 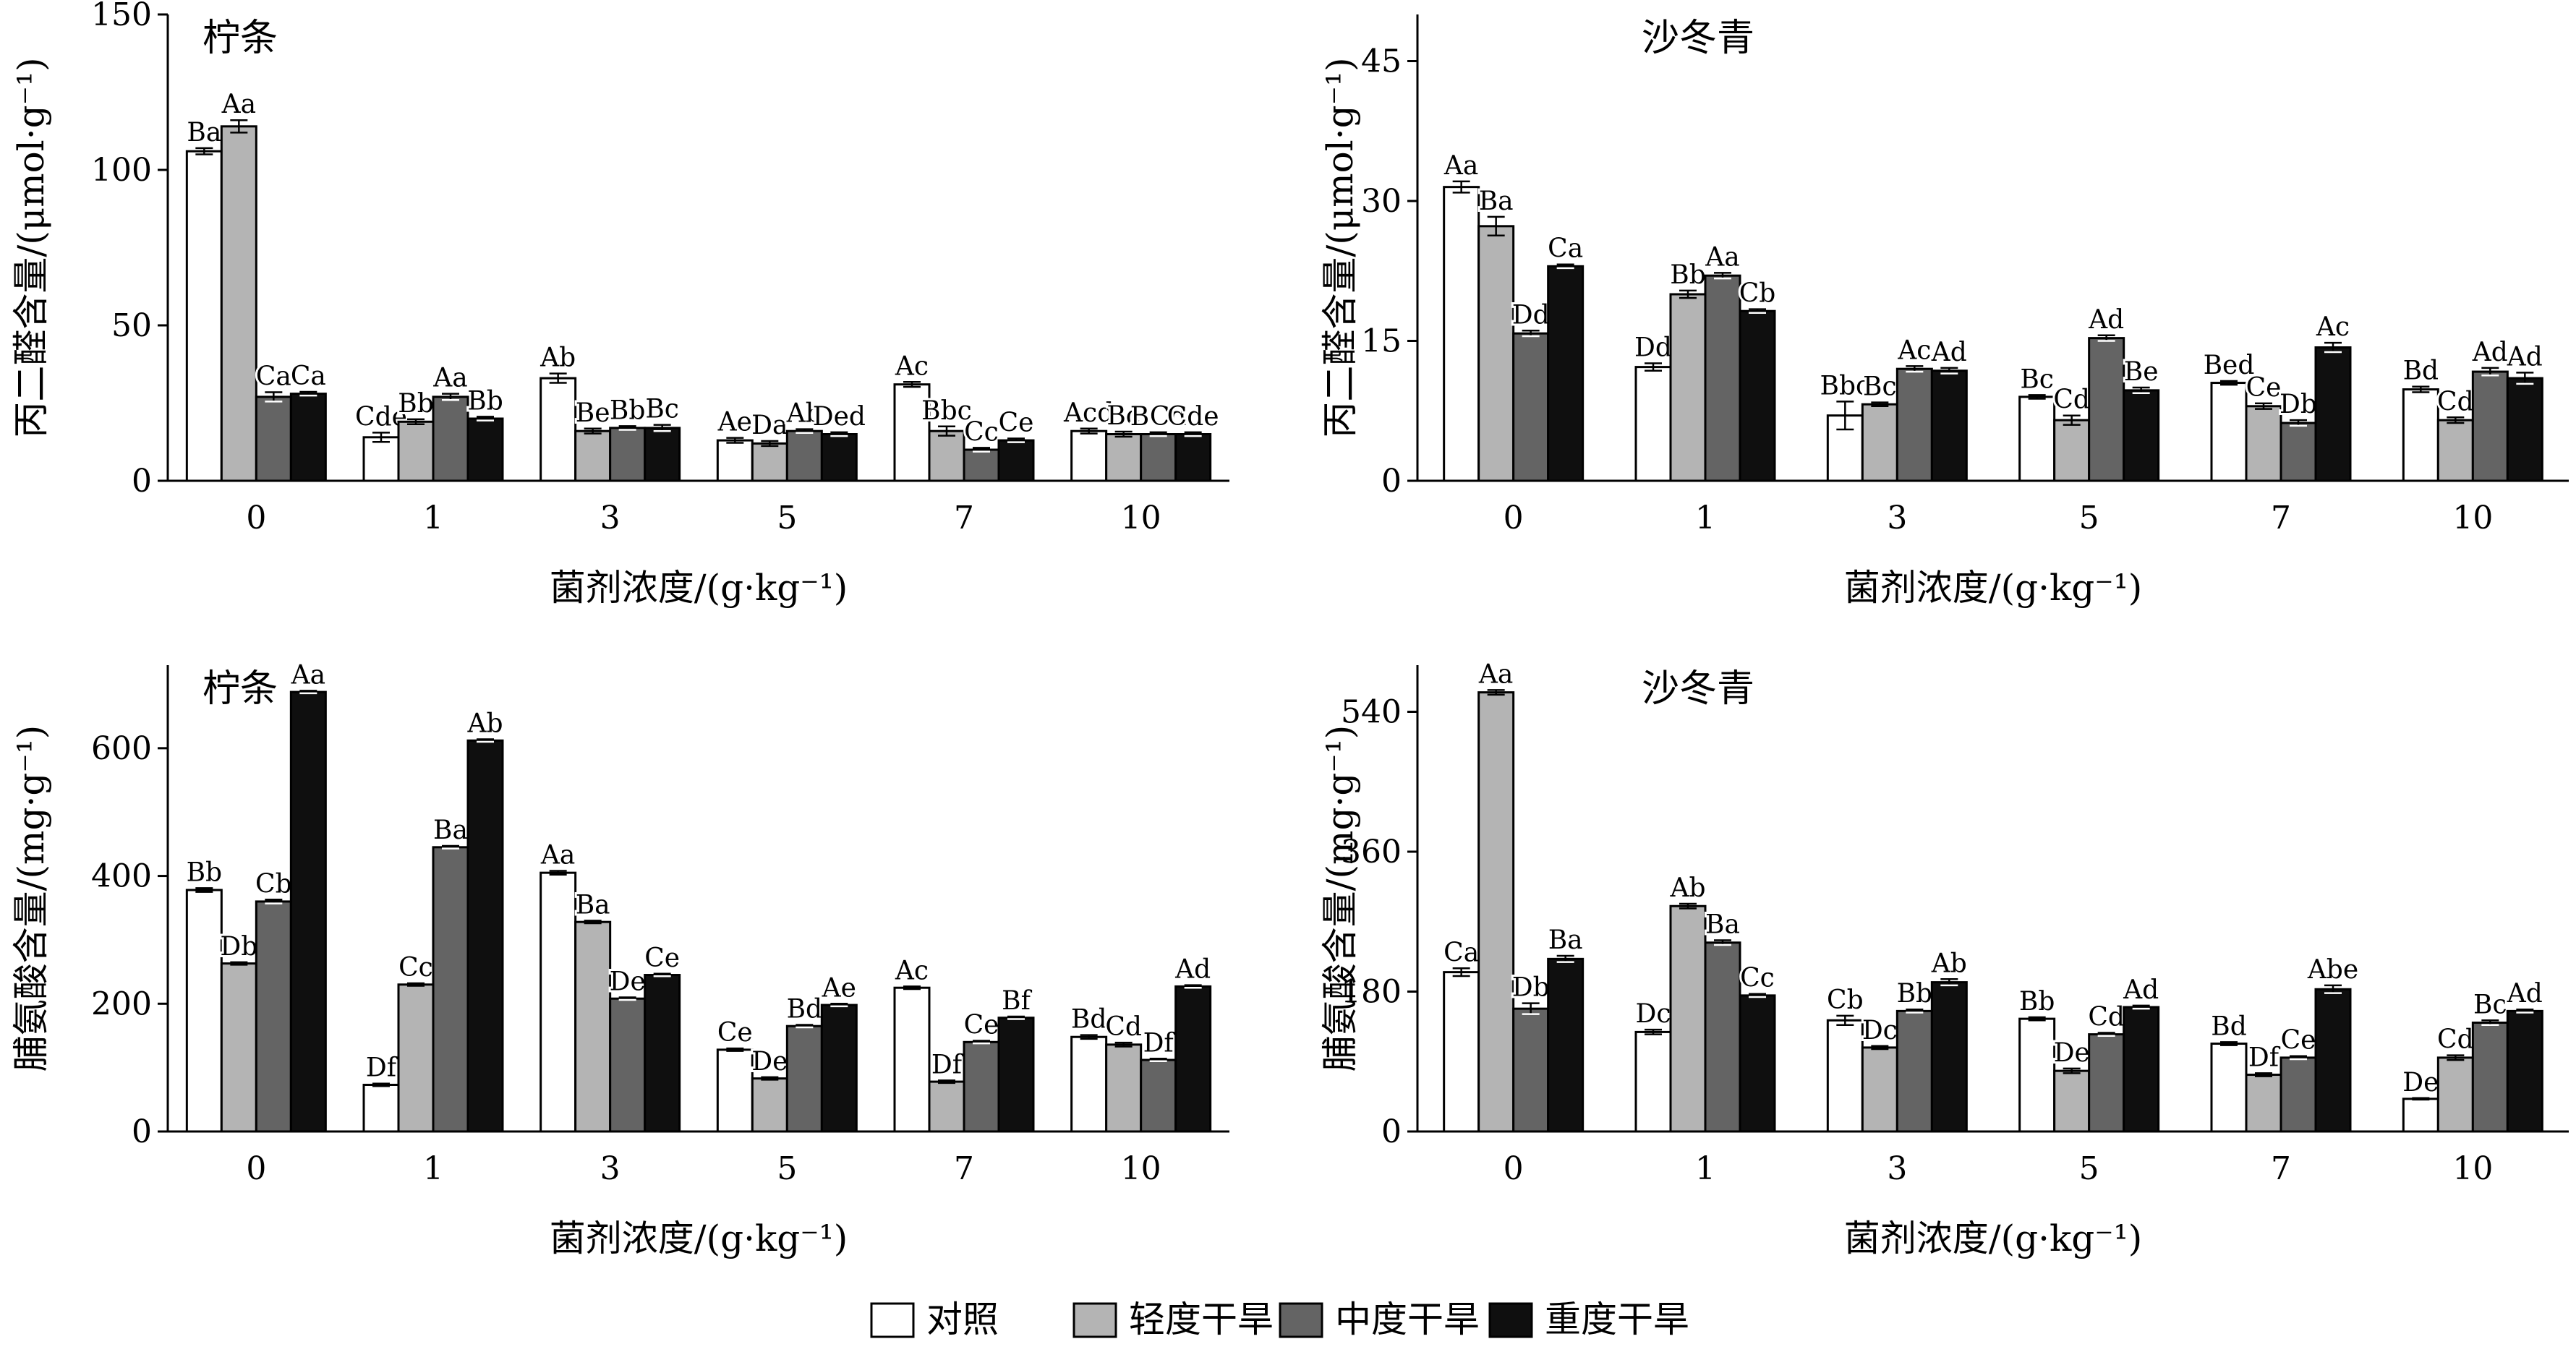 What do you see at coordinates (1653, 347) in the screenshot?
I see `bar-label: Dd` at bounding box center [1653, 347].